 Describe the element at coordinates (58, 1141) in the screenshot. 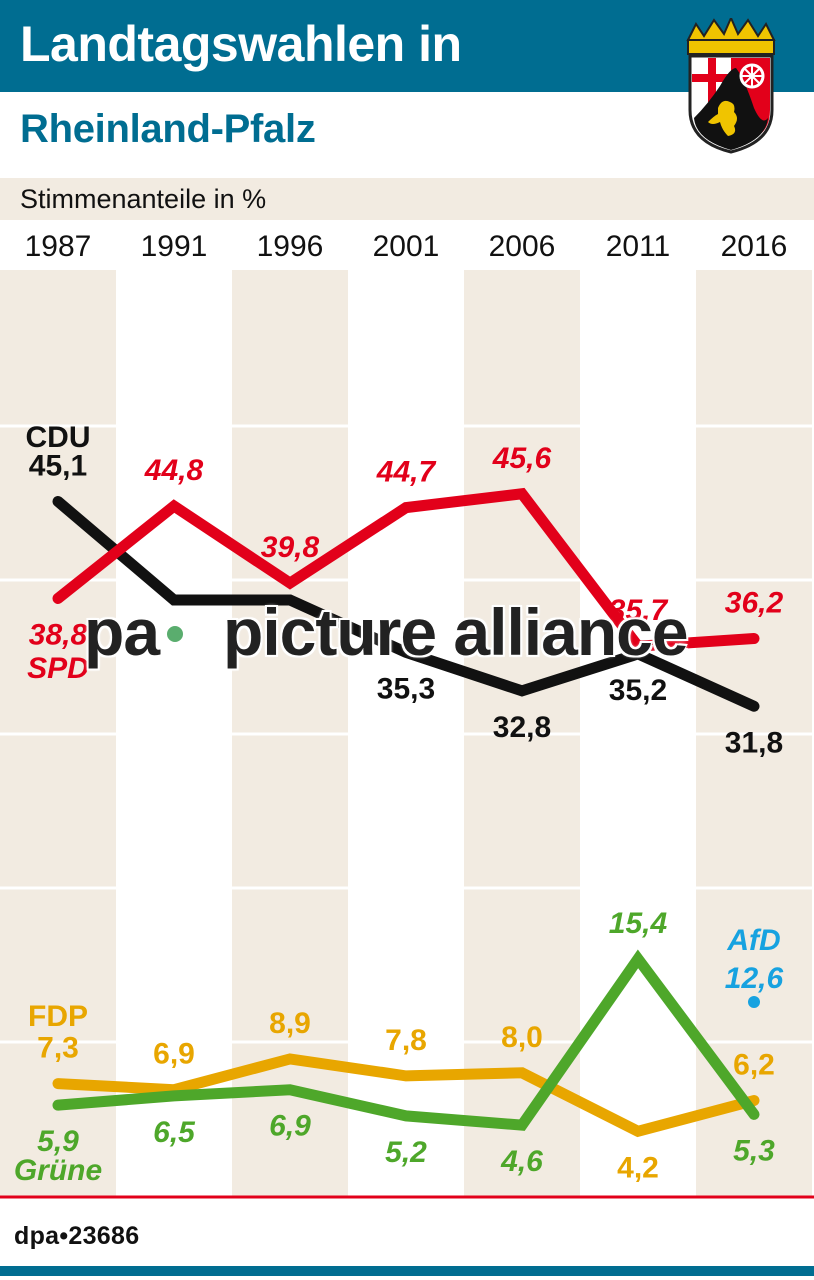

I see `value-label: 5,9` at that location.